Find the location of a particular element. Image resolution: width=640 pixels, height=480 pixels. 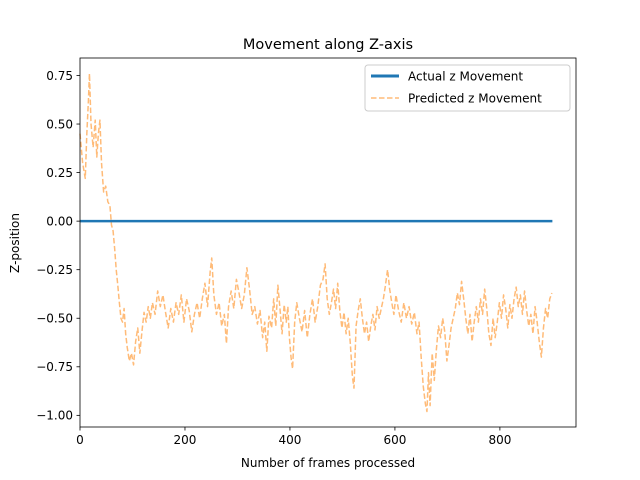

legend: Actual z Movement Predicted z Movement is located at coordinates (467, 88).